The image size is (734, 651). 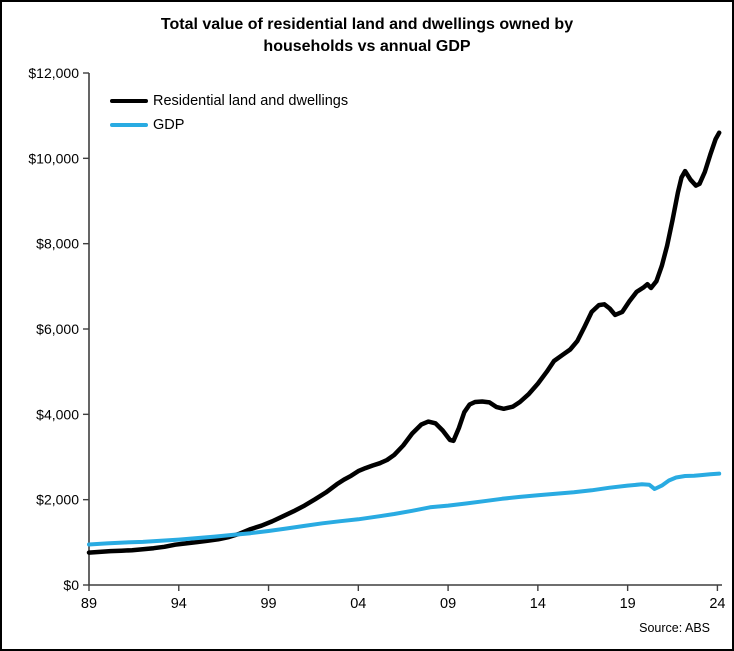 What do you see at coordinates (57, 500) in the screenshot?
I see `y-tick-label: $2,000` at bounding box center [57, 500].